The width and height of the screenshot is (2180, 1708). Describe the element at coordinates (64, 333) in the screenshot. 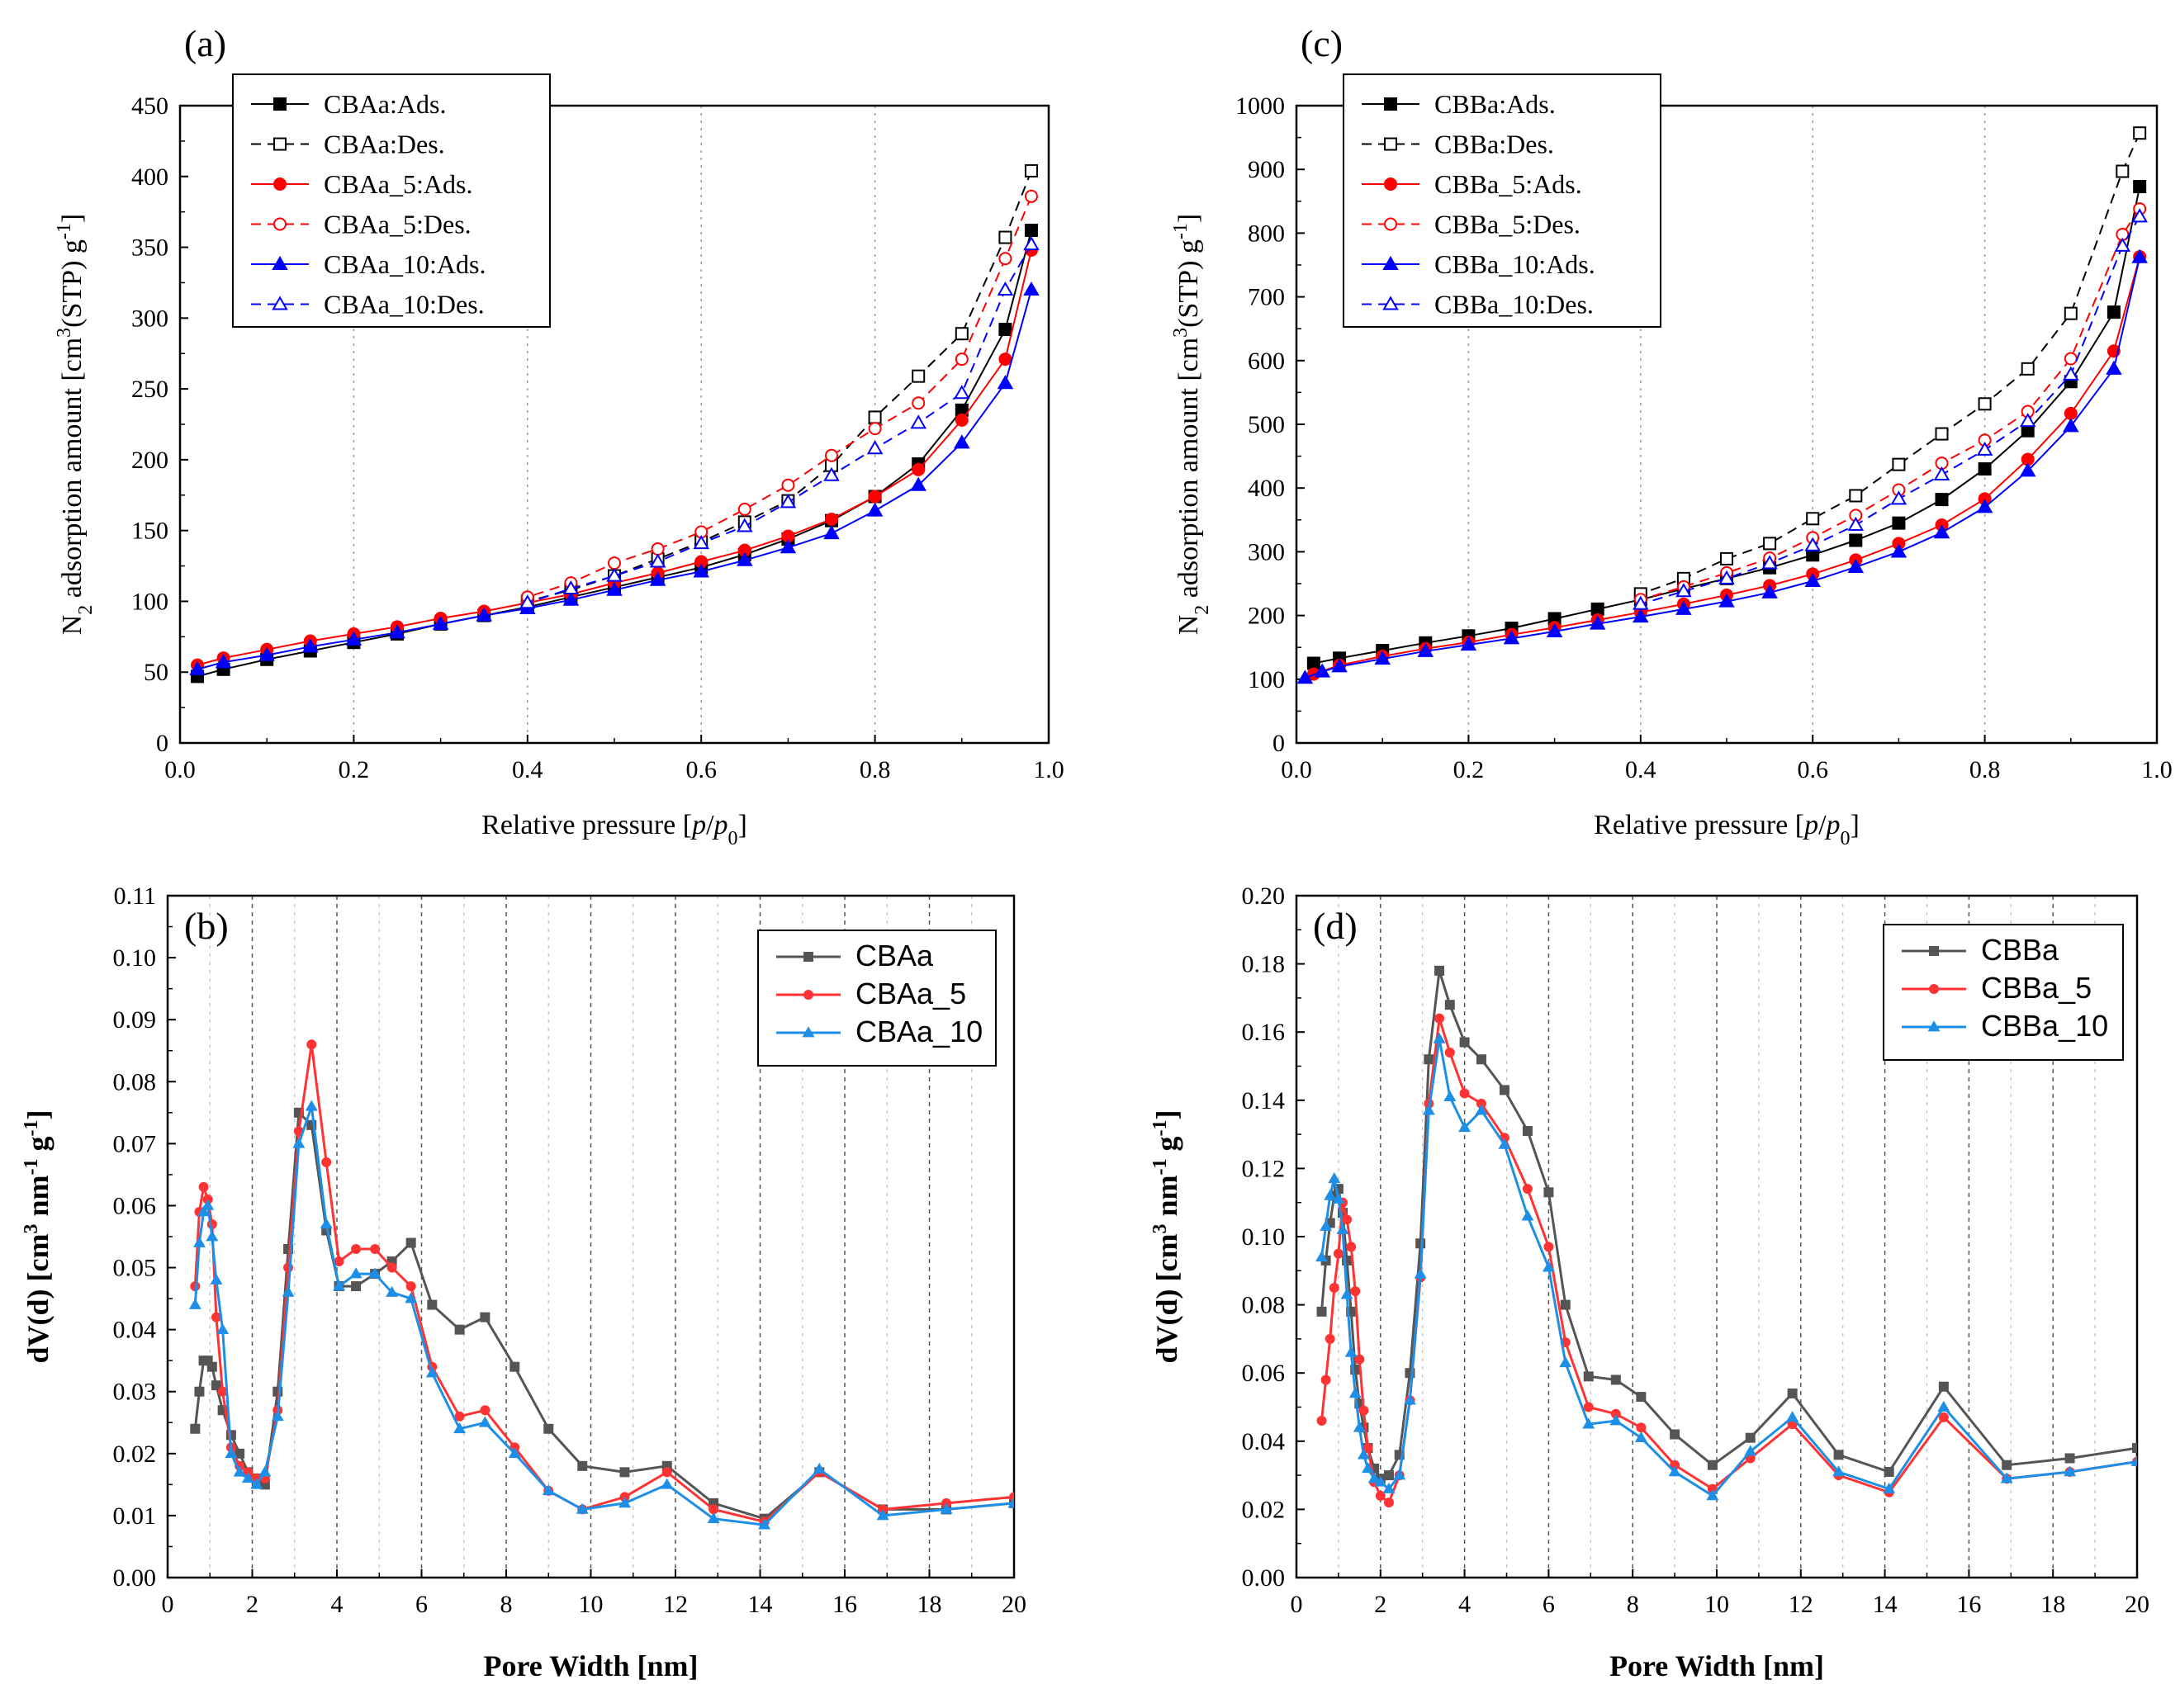

I see `y-title-superscript: 3` at that location.